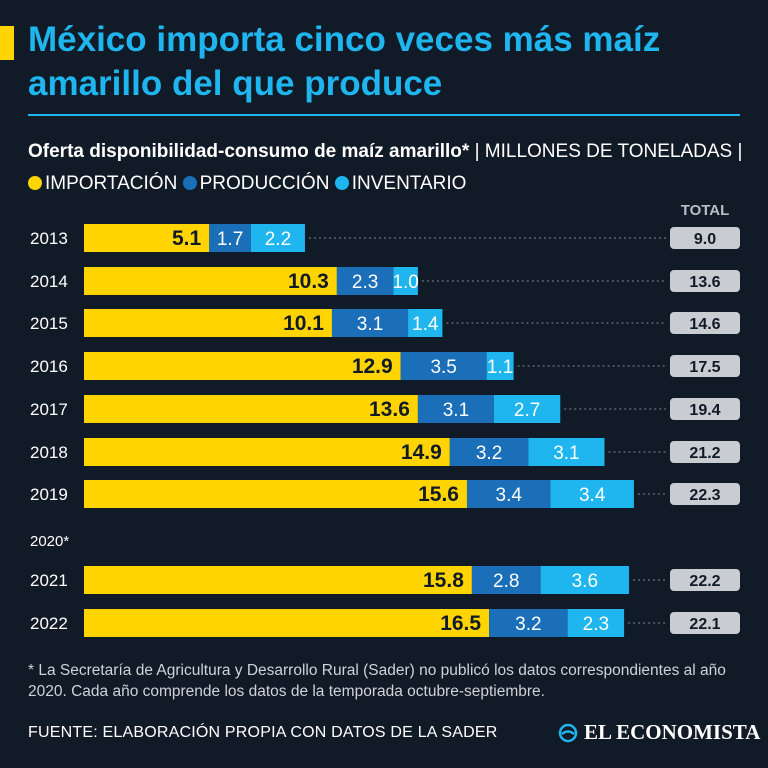 The image size is (768, 768). Describe the element at coordinates (187, 238) in the screenshot. I see `bar-value-label: 5.1` at that location.